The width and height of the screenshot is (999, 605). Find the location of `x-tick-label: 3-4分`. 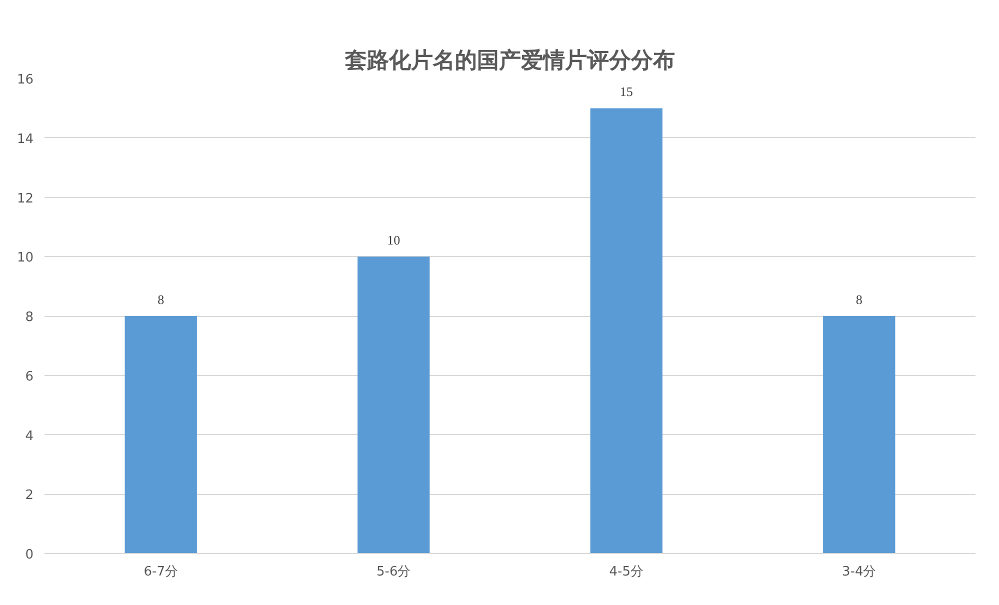

x-tick-label: 3-4分 is located at coordinates (859, 572).